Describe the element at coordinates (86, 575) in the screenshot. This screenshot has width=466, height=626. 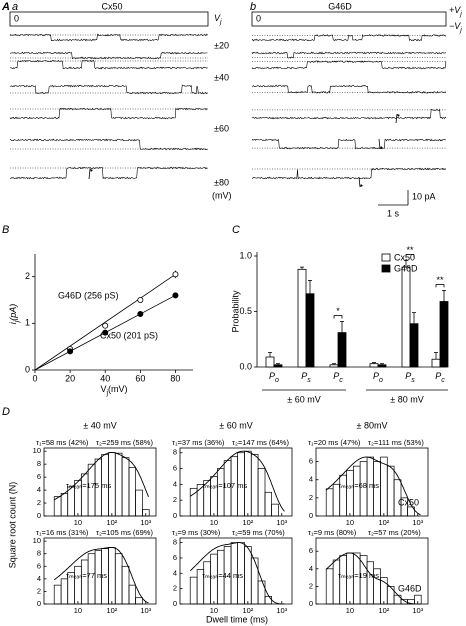
I see `mean-label: τₘₑₐₙ=77 ms` at that location.